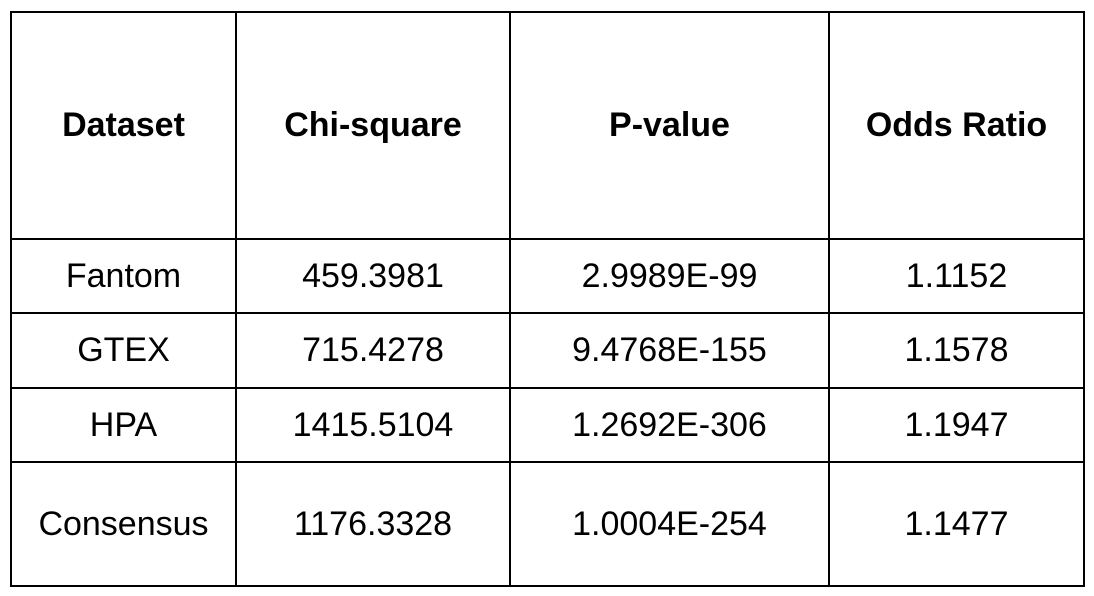  I want to click on cell-chi-square: 459.3981, so click(373, 276).